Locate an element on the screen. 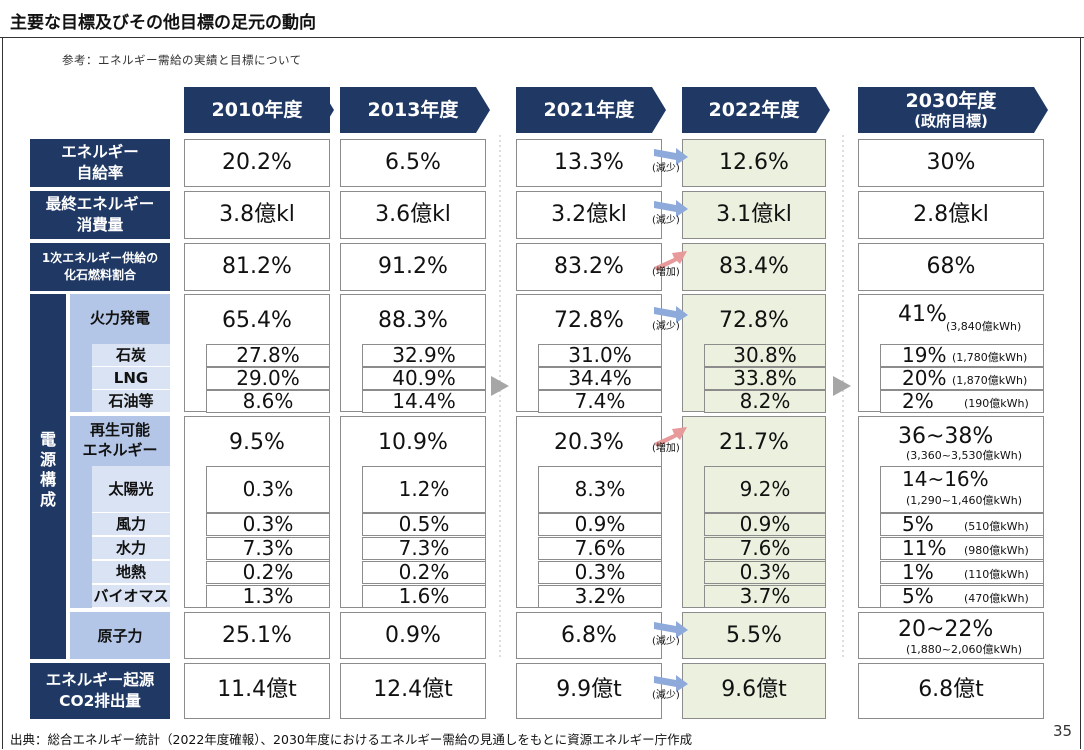  thermal-value: 72.8% is located at coordinates (589, 320).